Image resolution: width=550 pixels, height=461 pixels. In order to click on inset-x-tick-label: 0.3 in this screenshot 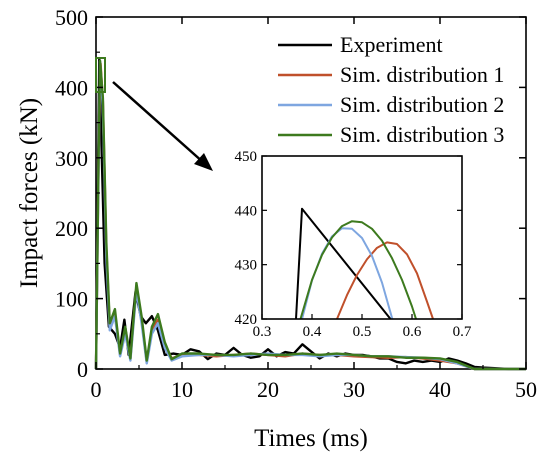, I will do `click(262, 332)`.